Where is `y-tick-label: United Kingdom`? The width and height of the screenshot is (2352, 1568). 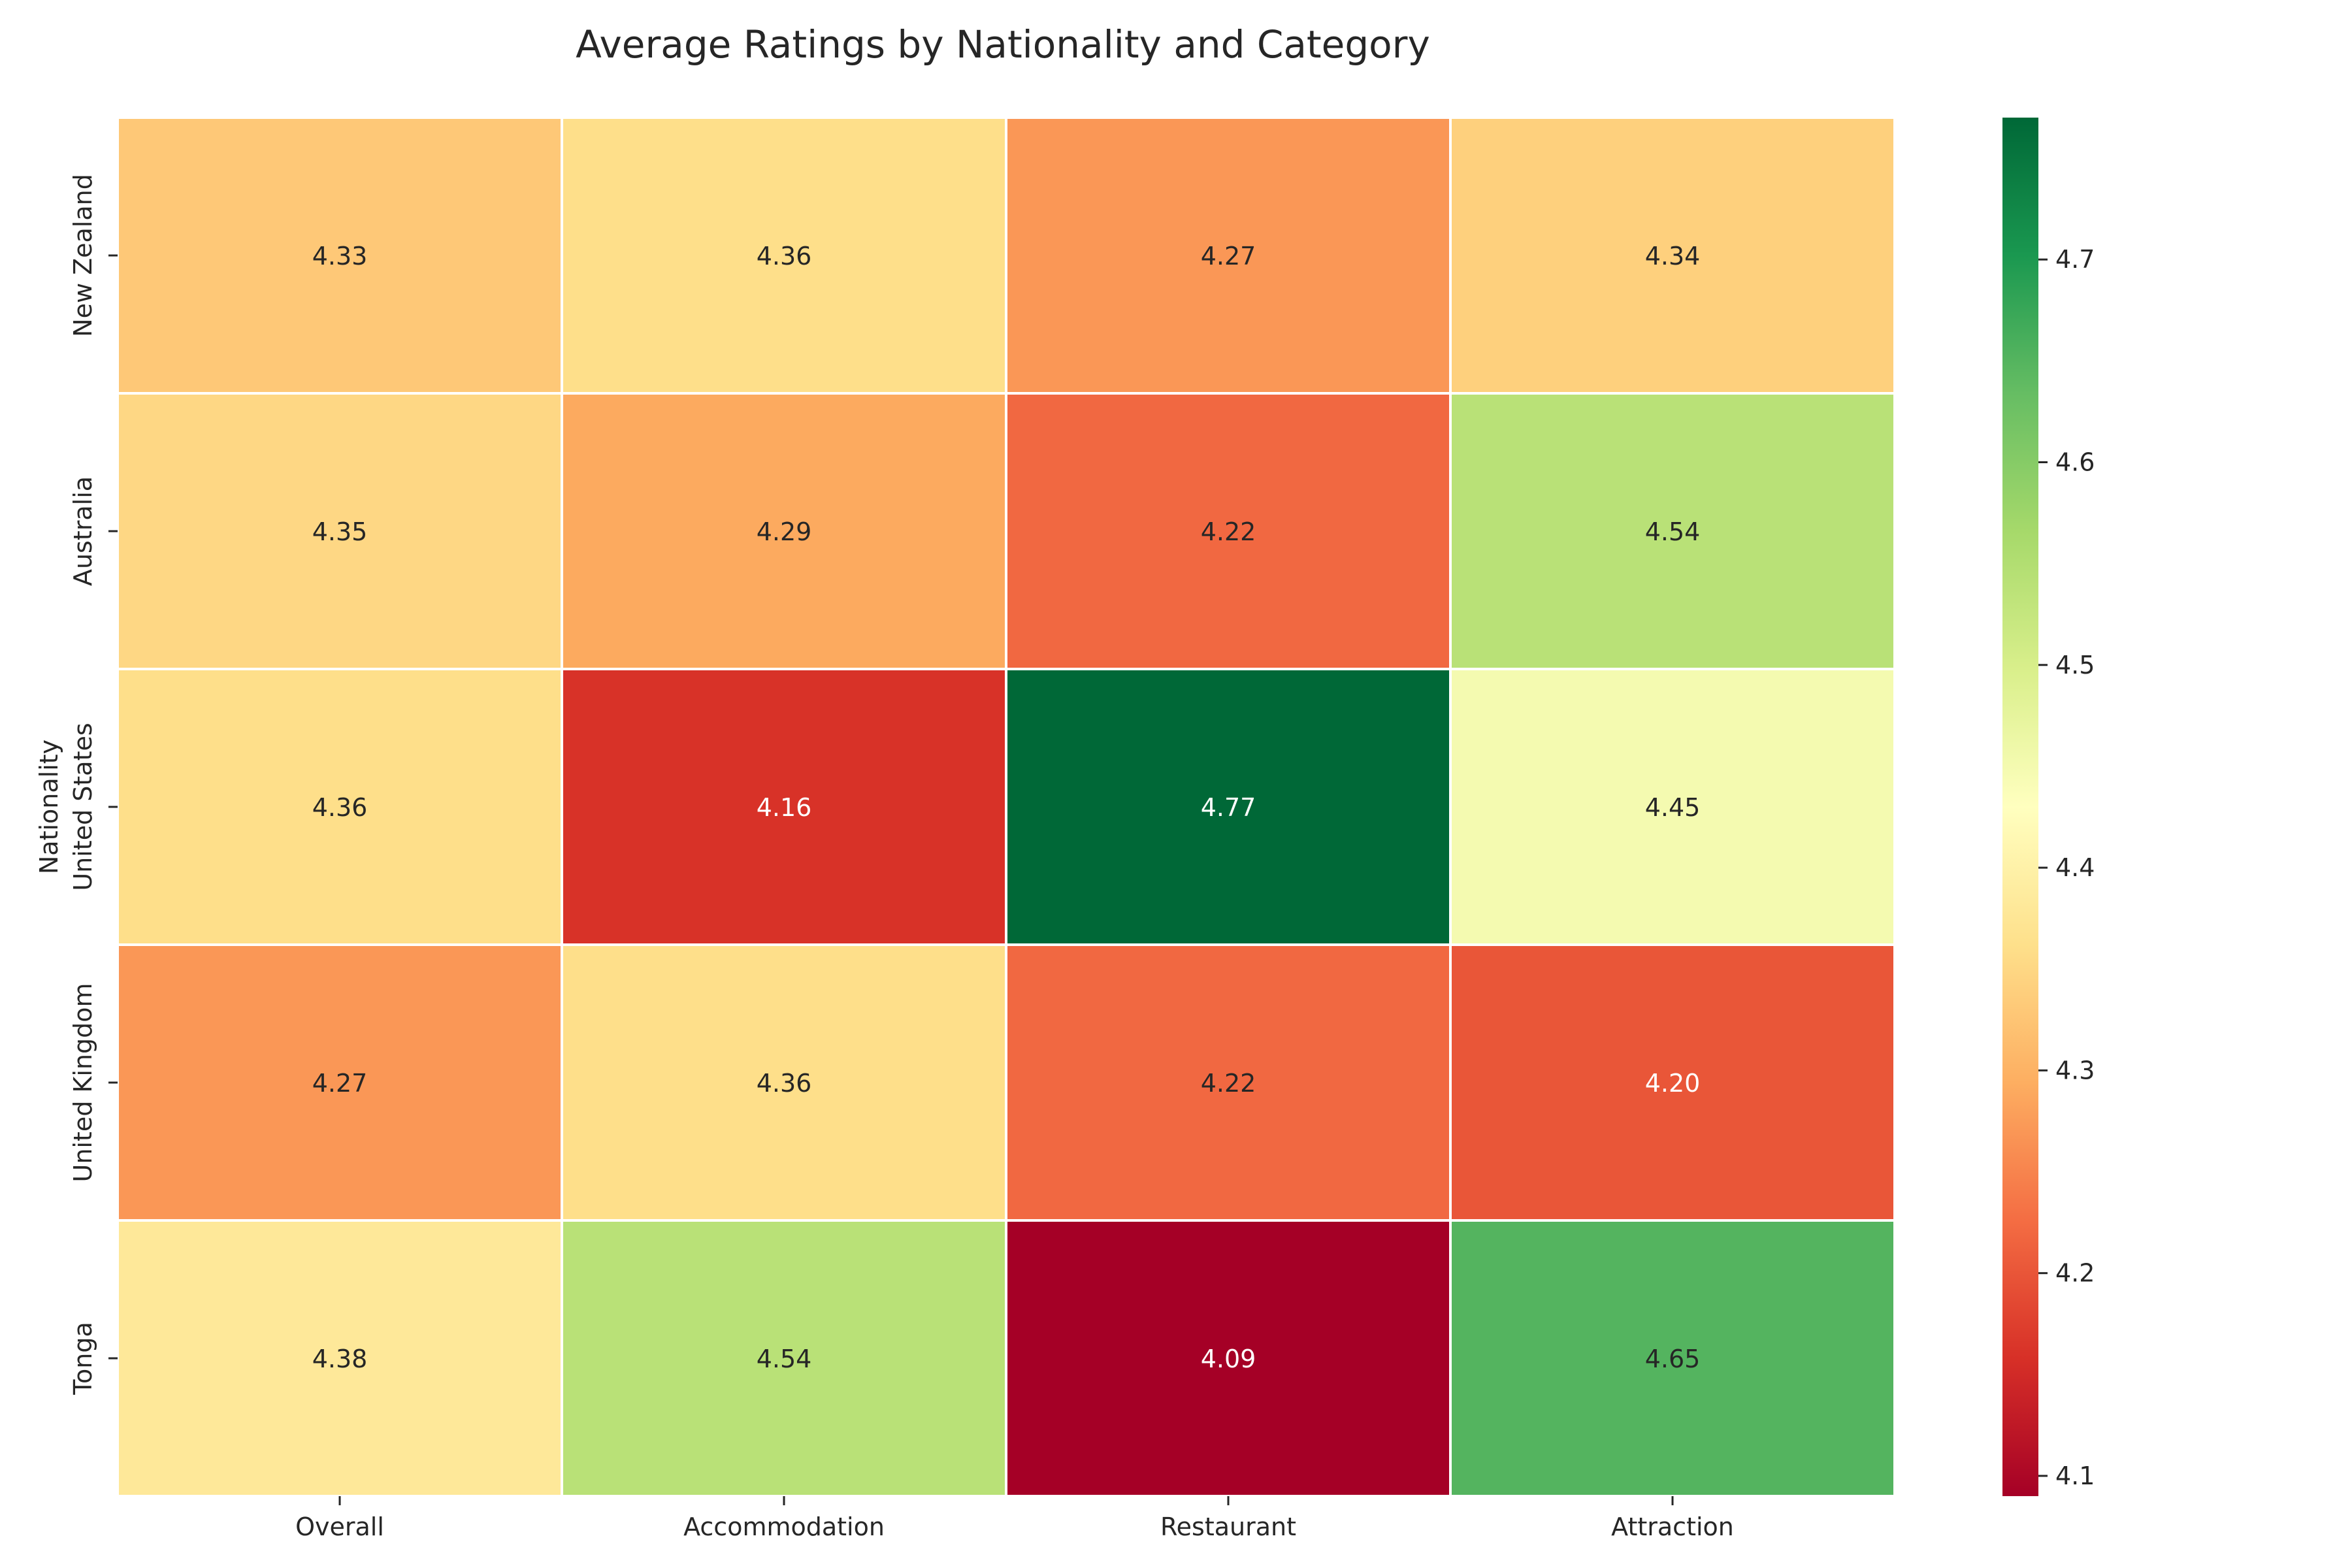 y-tick-label: United Kingdom is located at coordinates (83, 1082).